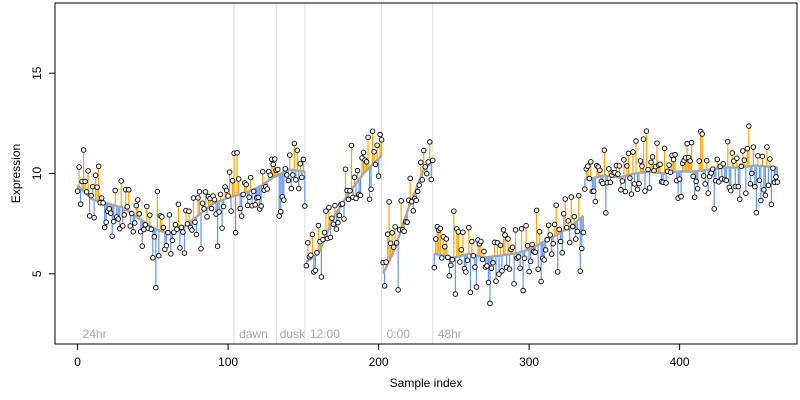 Image resolution: width=800 pixels, height=400 pixels. What do you see at coordinates (450, 334) in the screenshot?
I see `annotation-48hr: 48hr` at bounding box center [450, 334].